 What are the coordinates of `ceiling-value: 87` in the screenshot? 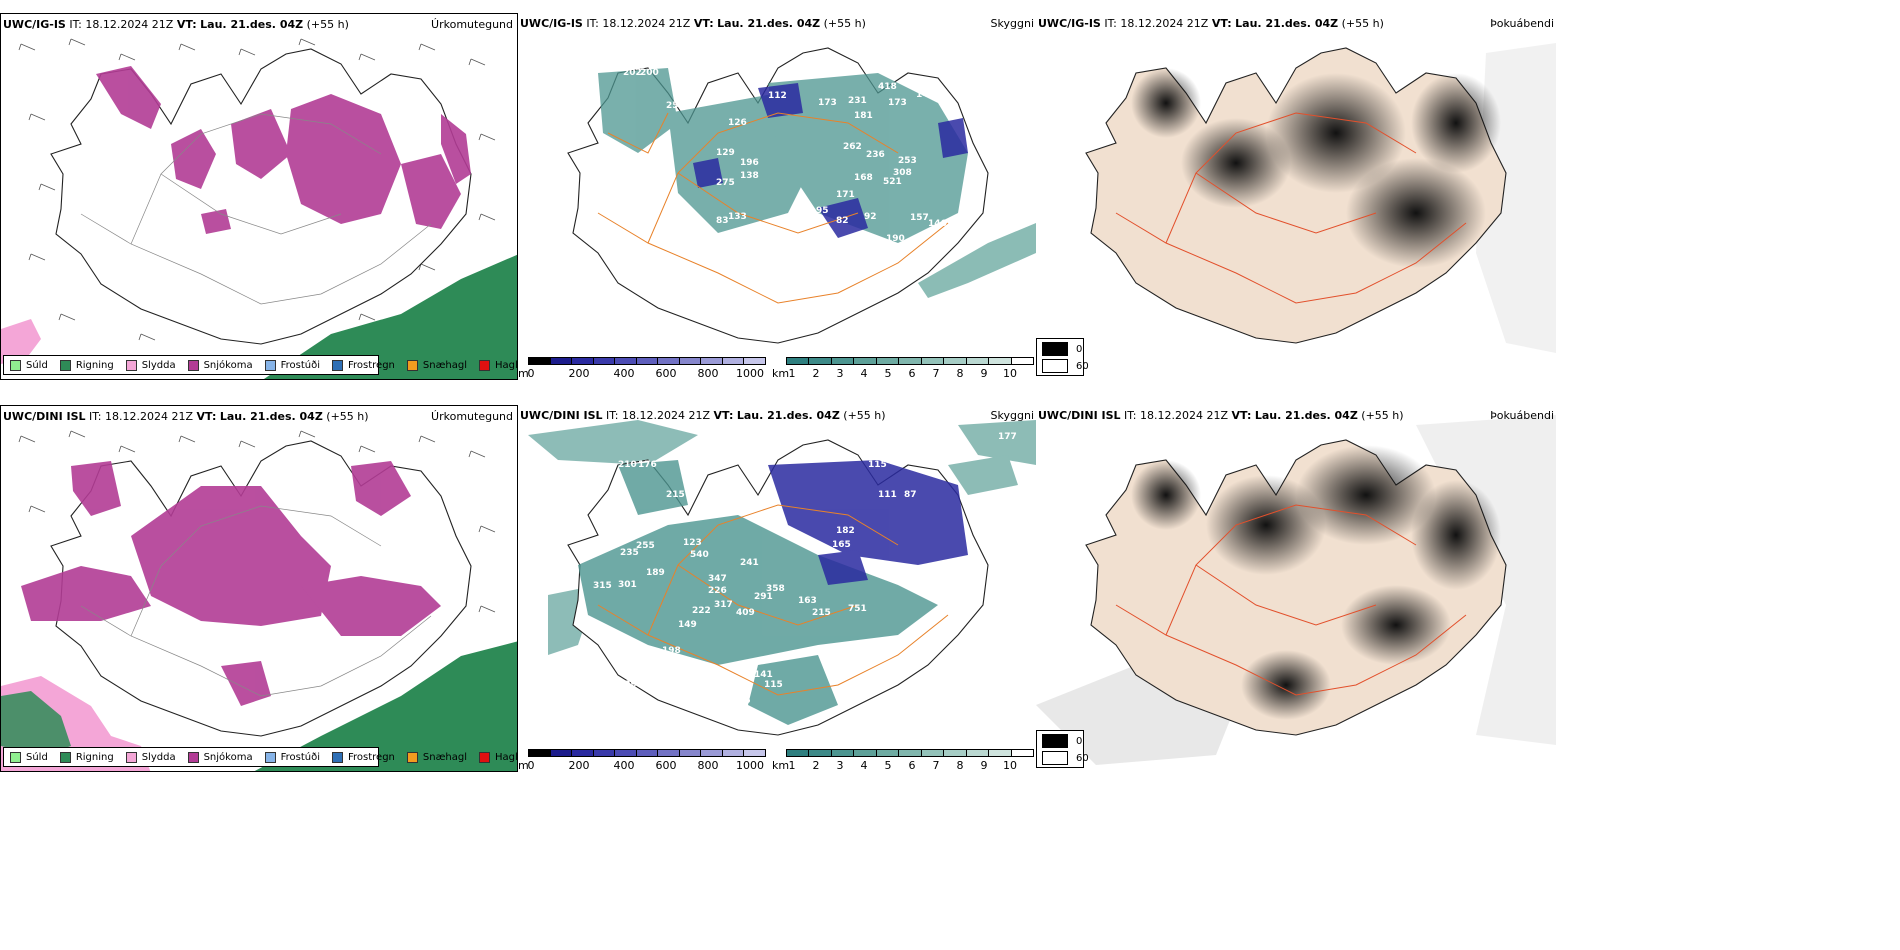 It's located at (910, 495).